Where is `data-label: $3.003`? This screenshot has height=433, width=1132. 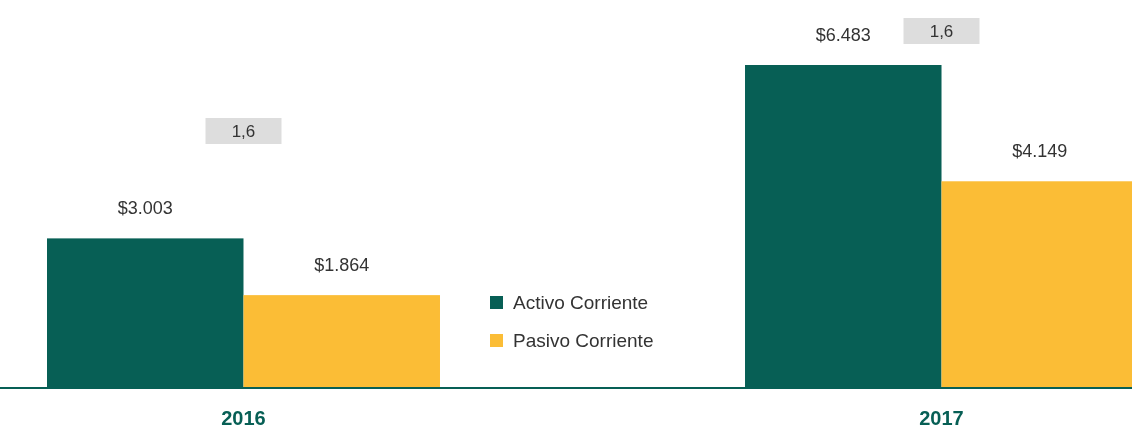 data-label: $3.003 is located at coordinates (145, 208).